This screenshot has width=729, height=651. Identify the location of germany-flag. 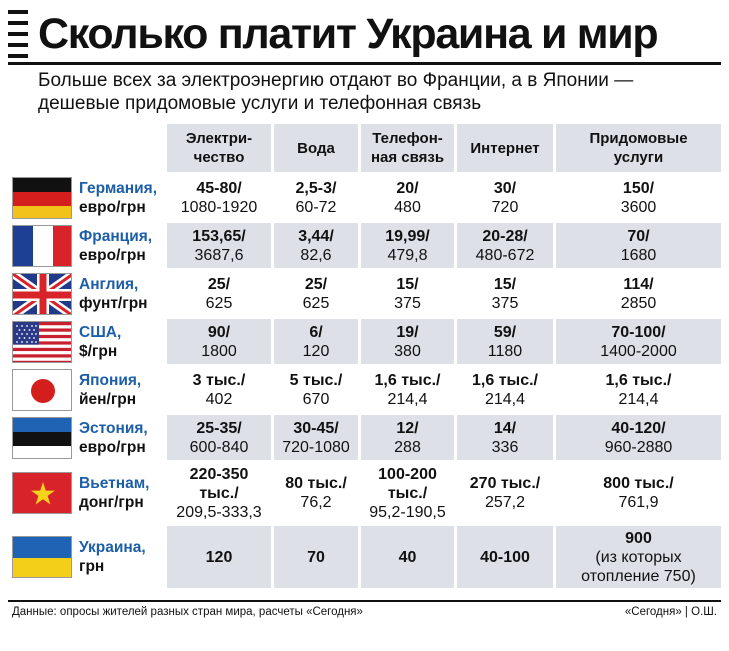
(42, 197).